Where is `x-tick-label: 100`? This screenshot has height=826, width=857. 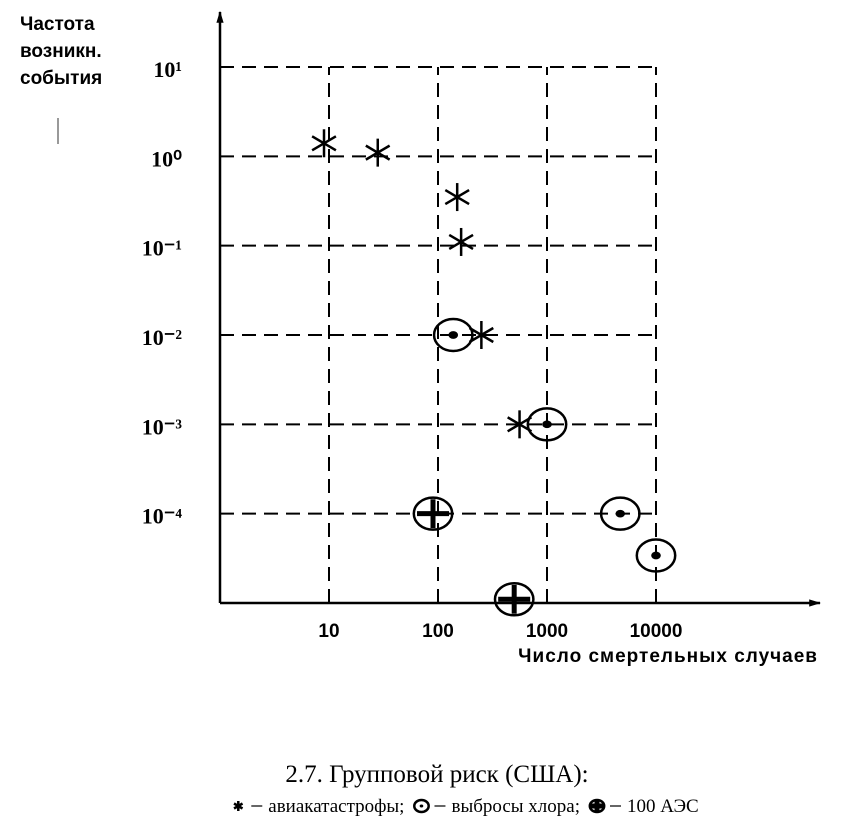 x-tick-label: 100 is located at coordinates (438, 631).